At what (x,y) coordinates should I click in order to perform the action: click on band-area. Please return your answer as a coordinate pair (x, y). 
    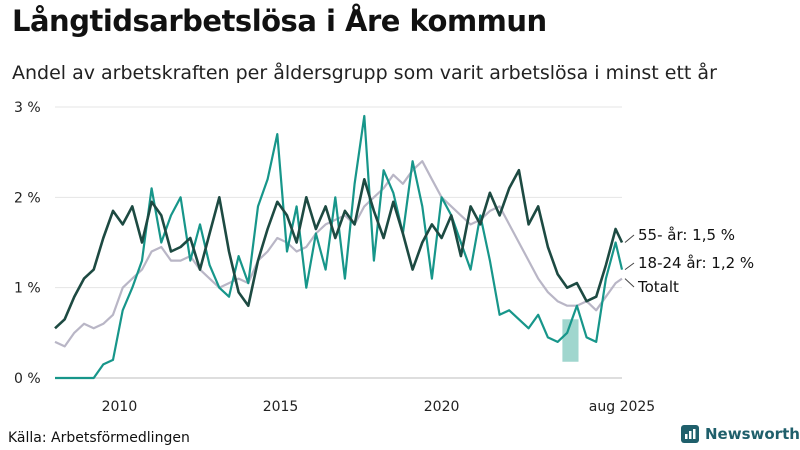
    Looking at the image, I should click on (570, 340).